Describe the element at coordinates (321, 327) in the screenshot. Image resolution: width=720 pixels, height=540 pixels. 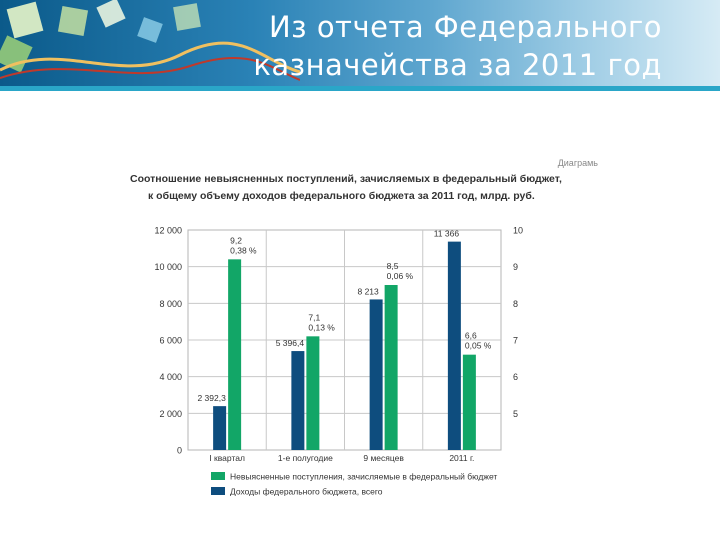
I see `label-unidentified-percent: 0,13 %` at that location.